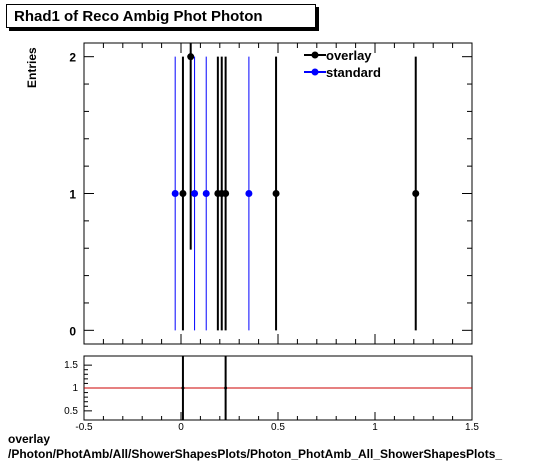 This screenshot has height=462, width=546. I want to click on ratio-y-tick-label: 1.5, so click(71, 365).